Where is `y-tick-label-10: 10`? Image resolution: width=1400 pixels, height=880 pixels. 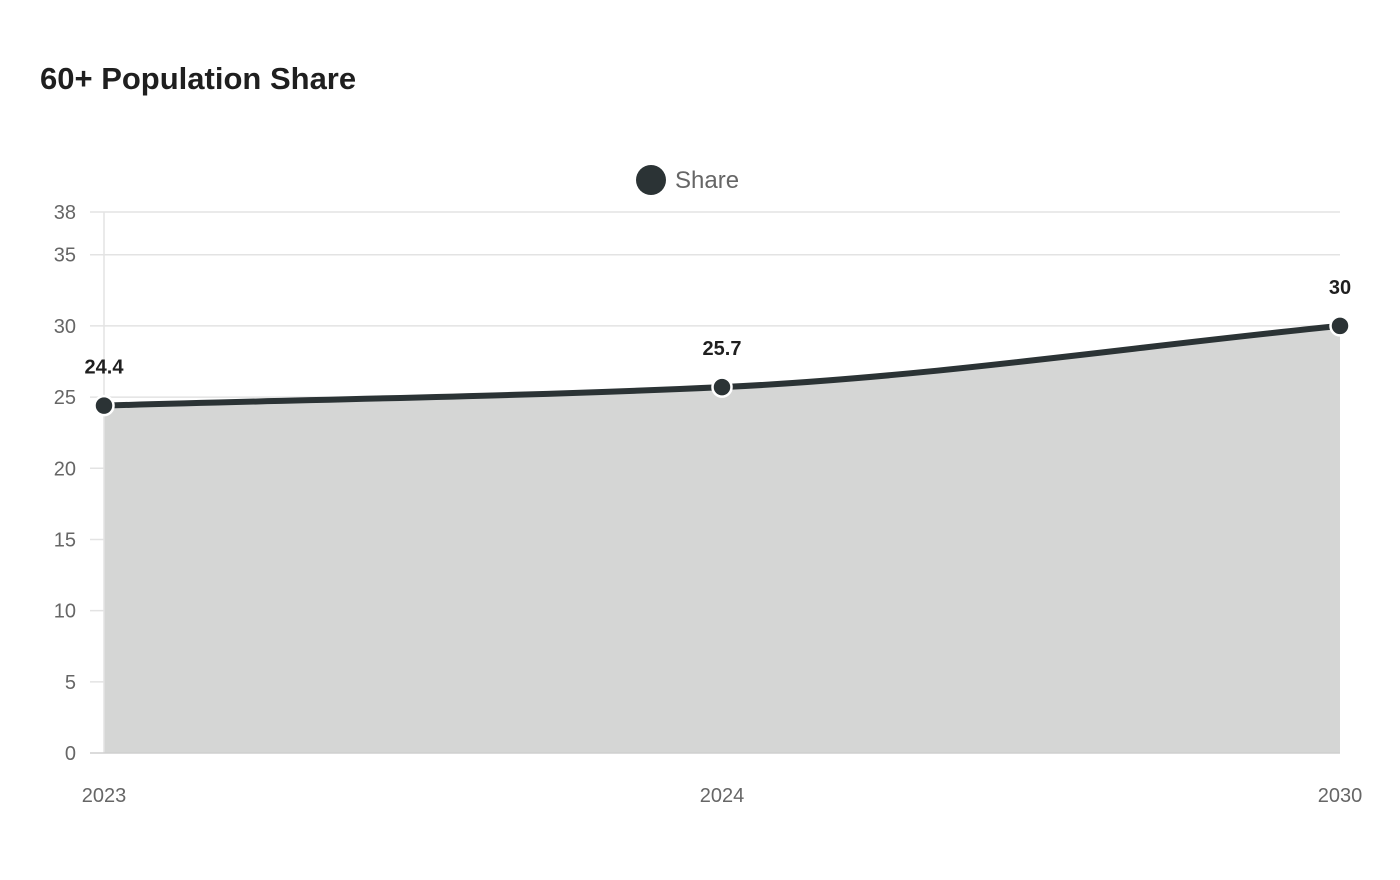 y-tick-label-10: 10 is located at coordinates (65, 612).